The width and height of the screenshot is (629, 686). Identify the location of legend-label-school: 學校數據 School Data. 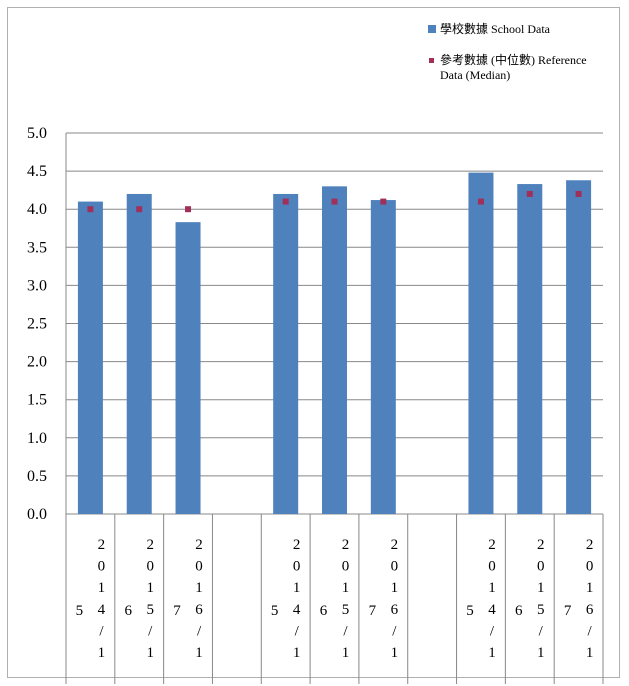
(495, 29).